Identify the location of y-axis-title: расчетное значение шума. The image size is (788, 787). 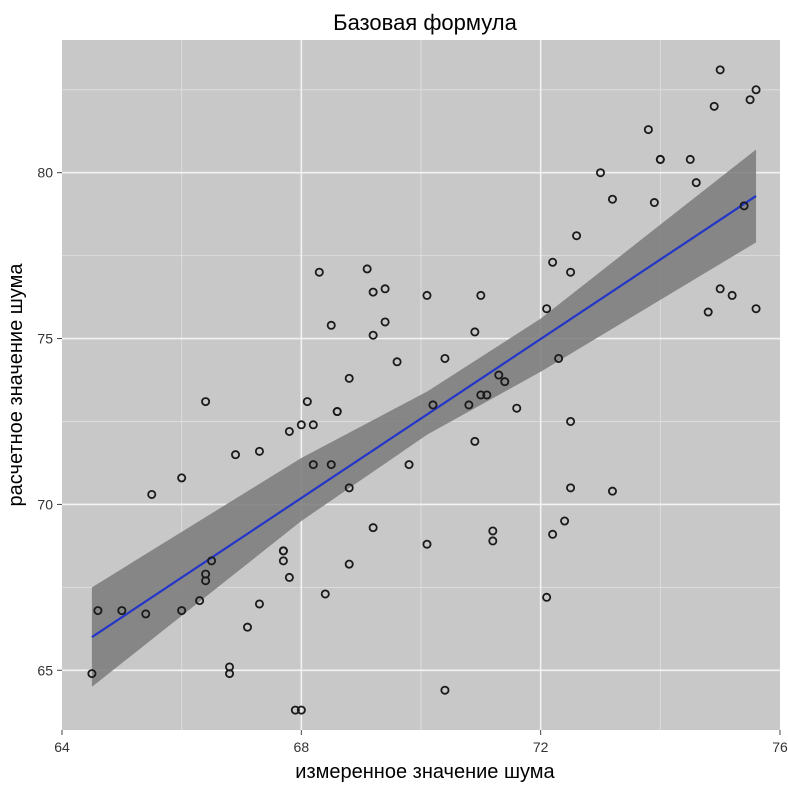
(16, 385).